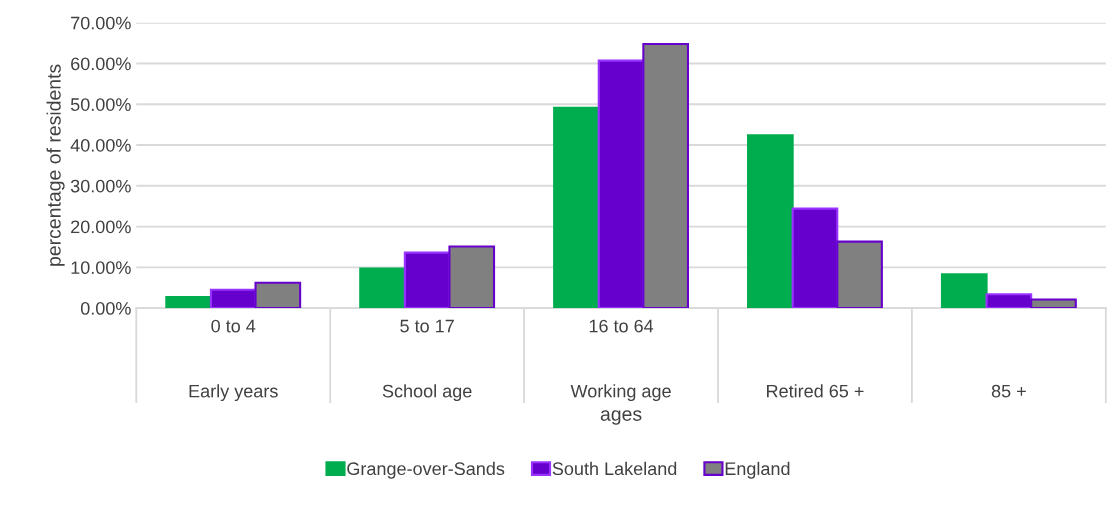 Image resolution: width=1117 pixels, height=505 pixels. What do you see at coordinates (55, 165) in the screenshot?
I see `y-axis-title: percentage of residents` at bounding box center [55, 165].